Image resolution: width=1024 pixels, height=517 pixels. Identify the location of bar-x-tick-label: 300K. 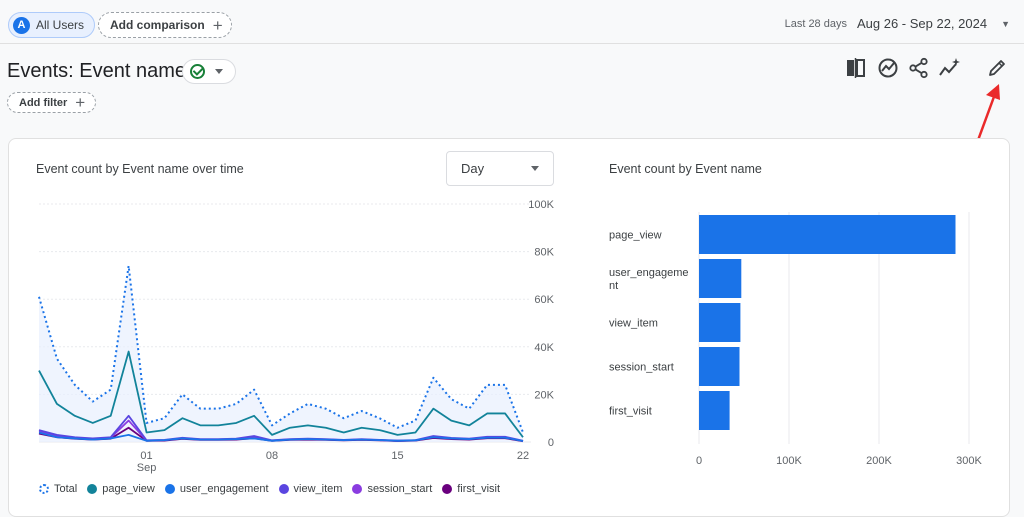
(969, 461).